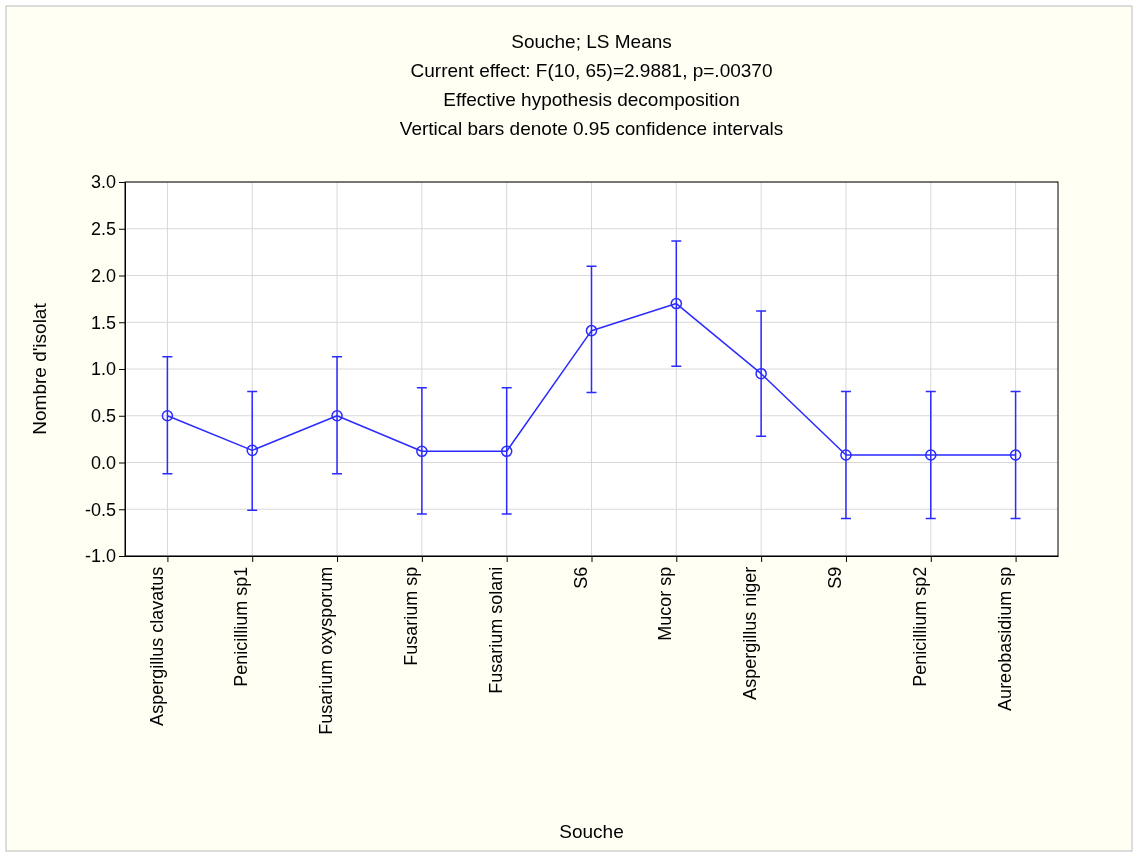 The image size is (1138, 857). I want to click on x-tick-label: Fusarium sp, so click(410, 616).